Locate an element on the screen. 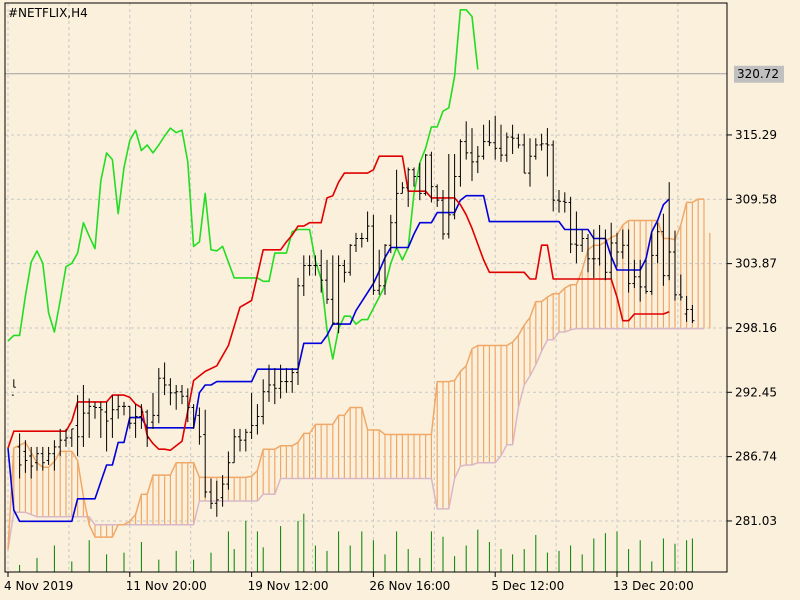  current-price-marker: 320.72 is located at coordinates (759, 74).